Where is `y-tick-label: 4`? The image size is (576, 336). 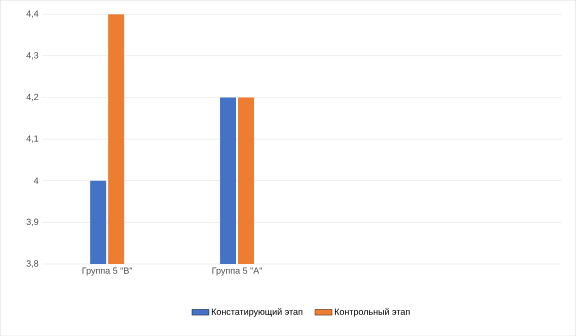 y-tick-label: 4 is located at coordinates (36, 181).